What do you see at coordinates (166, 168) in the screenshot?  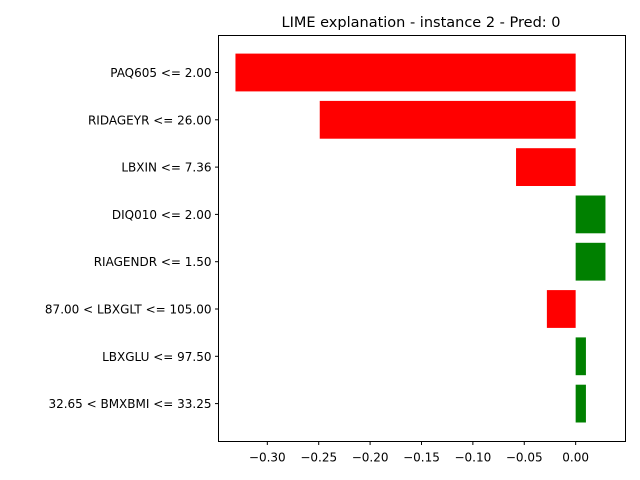 I see `y-tick-label-2: LBXIN <= 7.36` at bounding box center [166, 168].